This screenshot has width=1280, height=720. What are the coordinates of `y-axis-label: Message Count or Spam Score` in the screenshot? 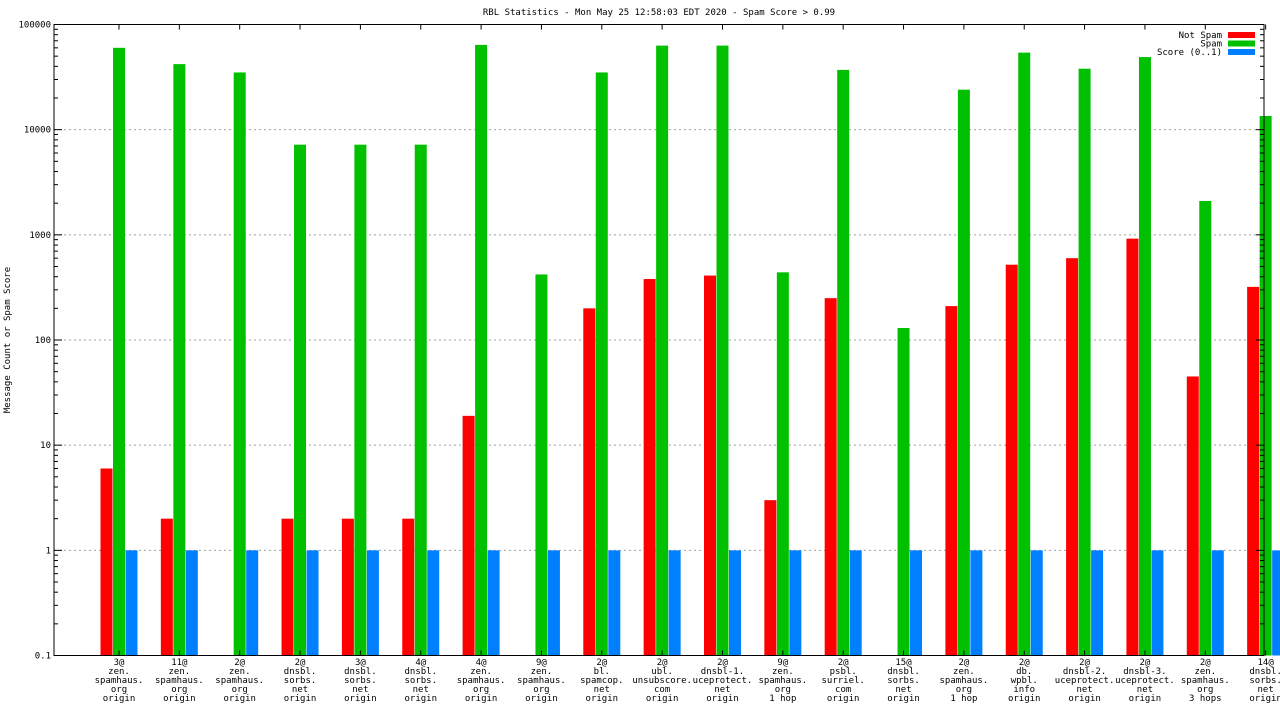 It's located at (8, 340).